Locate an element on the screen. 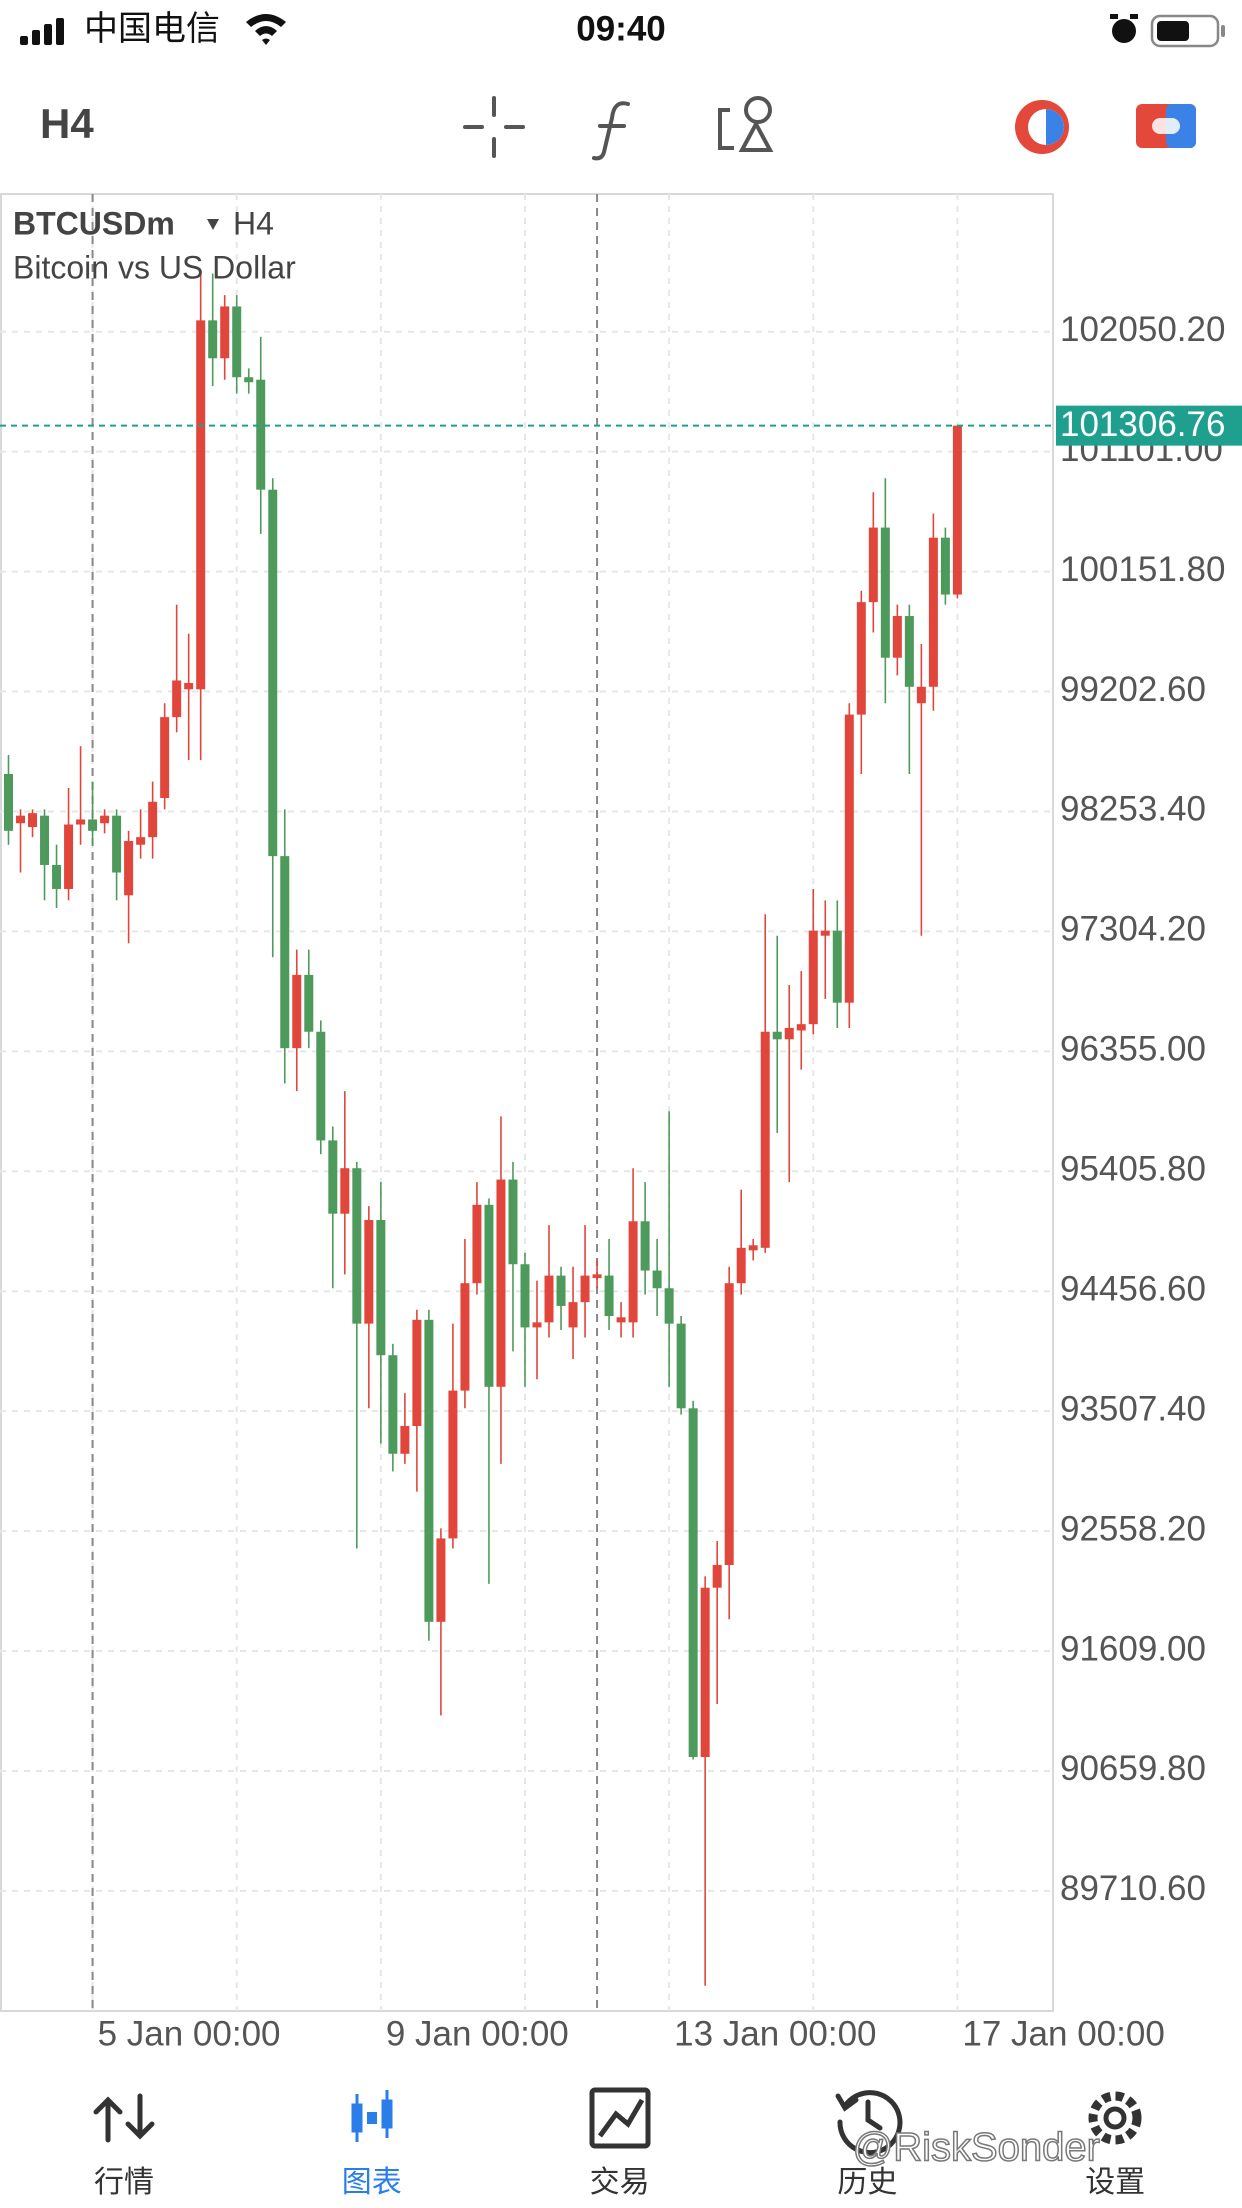 The height and width of the screenshot is (2208, 1242). nav-tab-label: 设置 is located at coordinates (1115, 2182).